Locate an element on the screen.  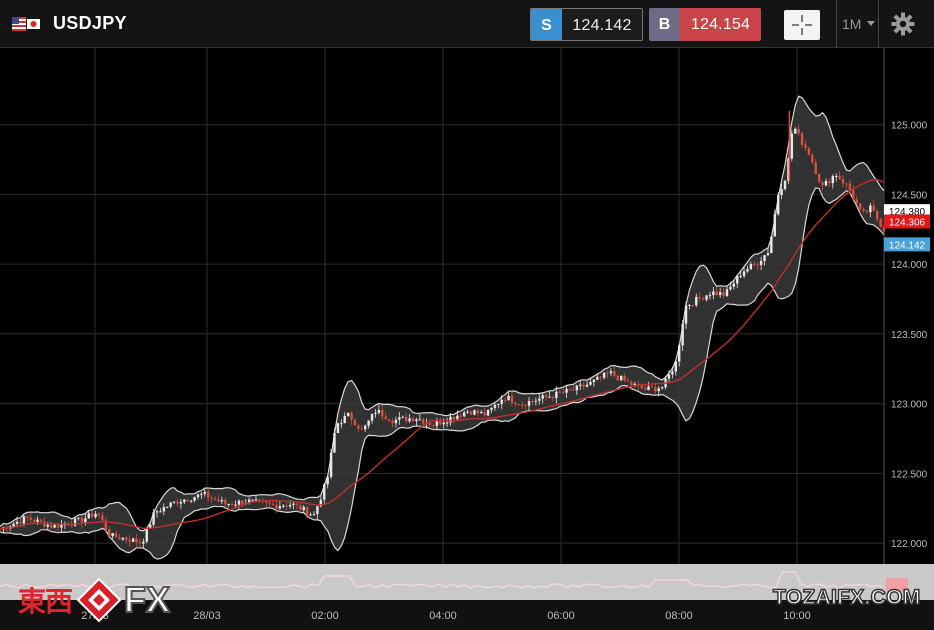
timeframe-select: 1M is located at coordinates (859, 24).